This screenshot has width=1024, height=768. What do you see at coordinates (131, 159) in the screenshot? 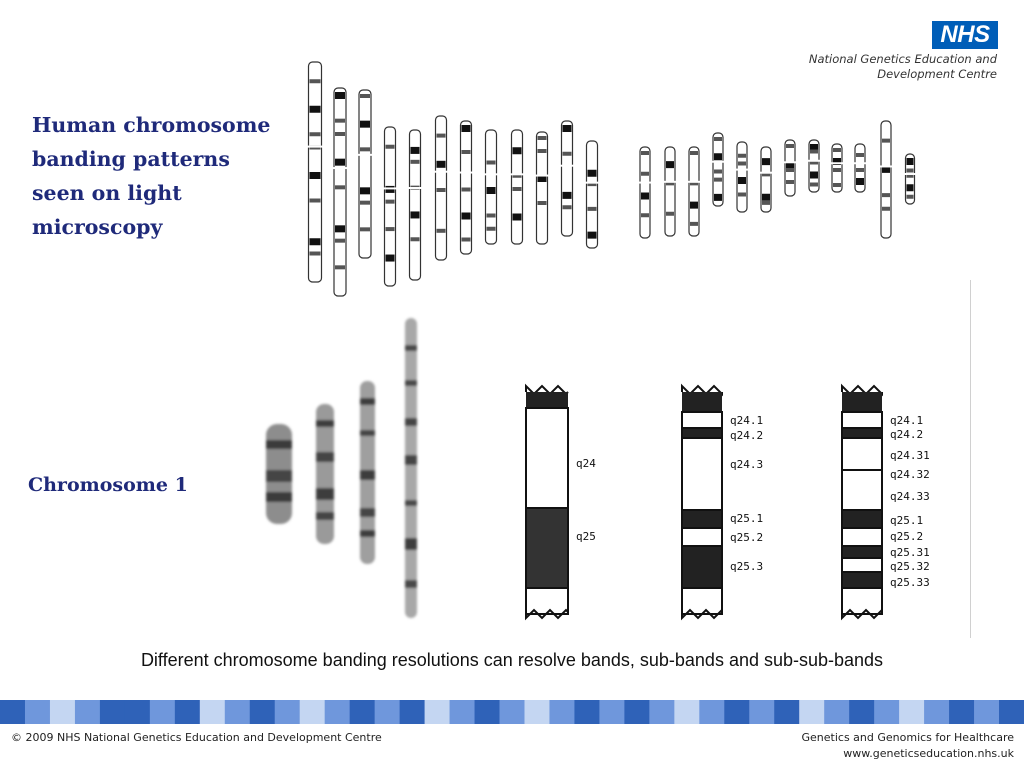
I see `heading-line2: banding patterns` at bounding box center [131, 159].